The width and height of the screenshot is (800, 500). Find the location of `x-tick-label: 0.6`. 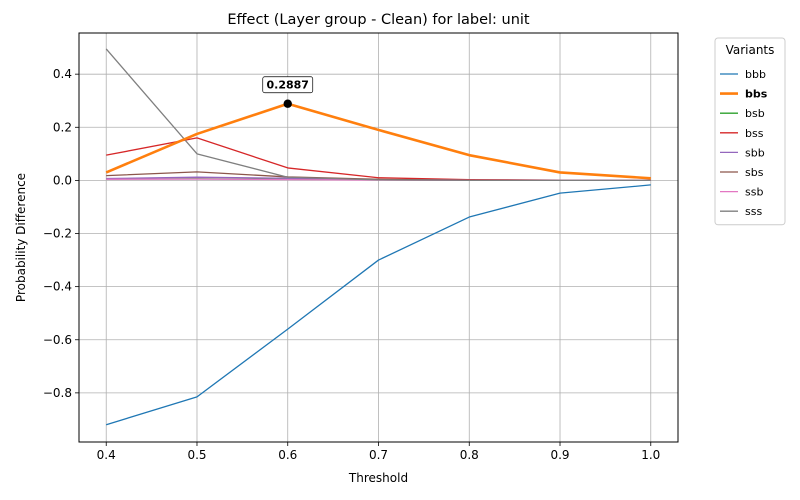

x-tick-label: 0.6 is located at coordinates (287, 455).